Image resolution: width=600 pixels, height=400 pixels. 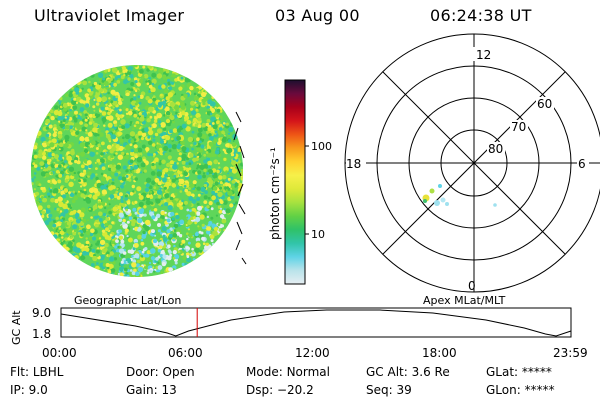 What do you see at coordinates (151, 117) in the screenshot?
I see `speckle-1984` at bounding box center [151, 117].